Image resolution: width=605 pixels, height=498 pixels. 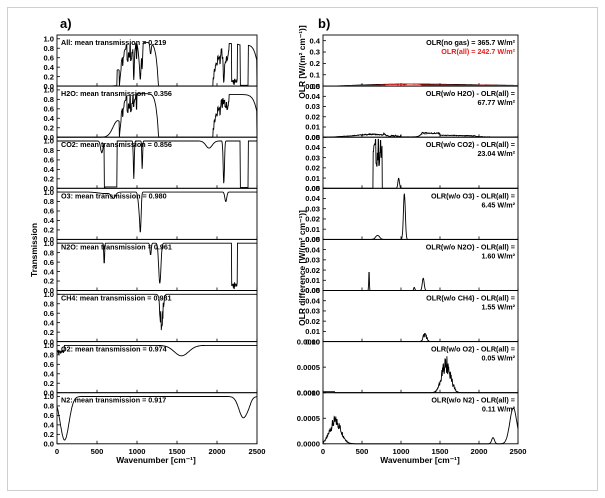 I want to click on olr-diff-panel-n2o-y-tick-label: 0.00, so click(x=312, y=290).